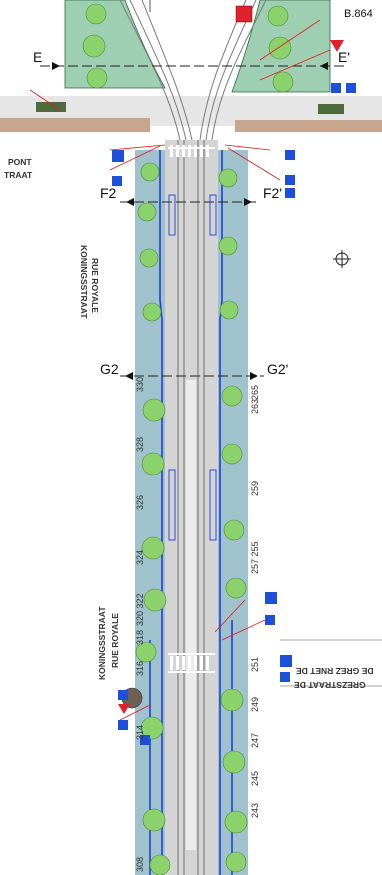  I want to click on trees-left, so click(153, 518).